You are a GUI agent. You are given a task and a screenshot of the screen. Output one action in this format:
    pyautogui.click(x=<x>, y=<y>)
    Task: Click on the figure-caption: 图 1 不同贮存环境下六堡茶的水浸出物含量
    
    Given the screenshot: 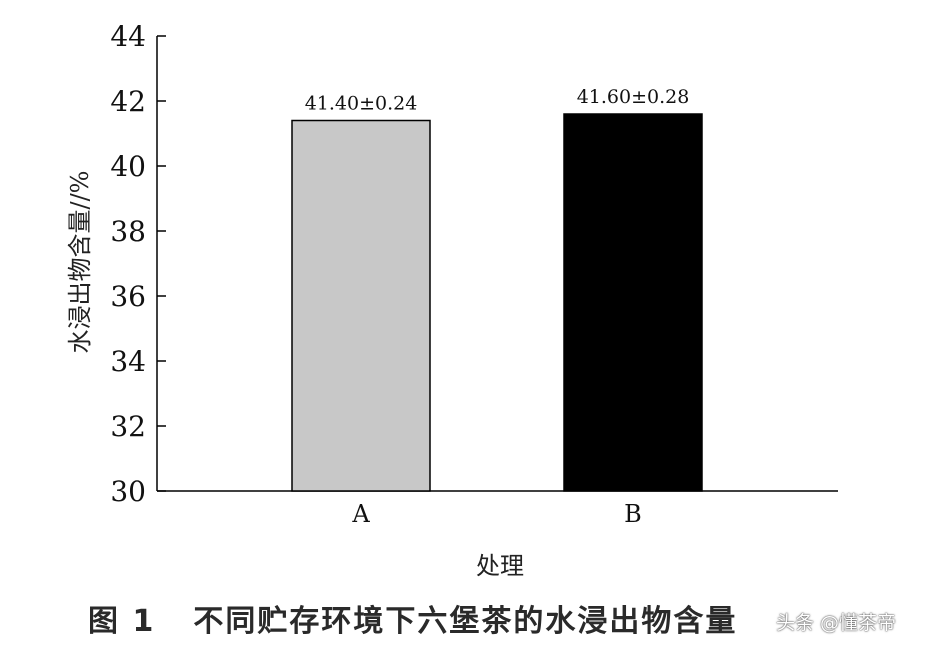 What is the action you would take?
    pyautogui.click(x=463, y=618)
    